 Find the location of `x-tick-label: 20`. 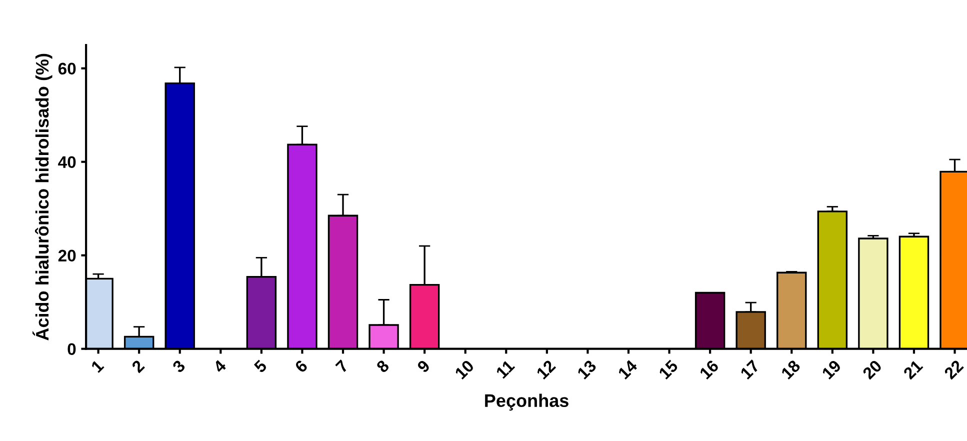

x-tick-label: 20 is located at coordinates (872, 369).